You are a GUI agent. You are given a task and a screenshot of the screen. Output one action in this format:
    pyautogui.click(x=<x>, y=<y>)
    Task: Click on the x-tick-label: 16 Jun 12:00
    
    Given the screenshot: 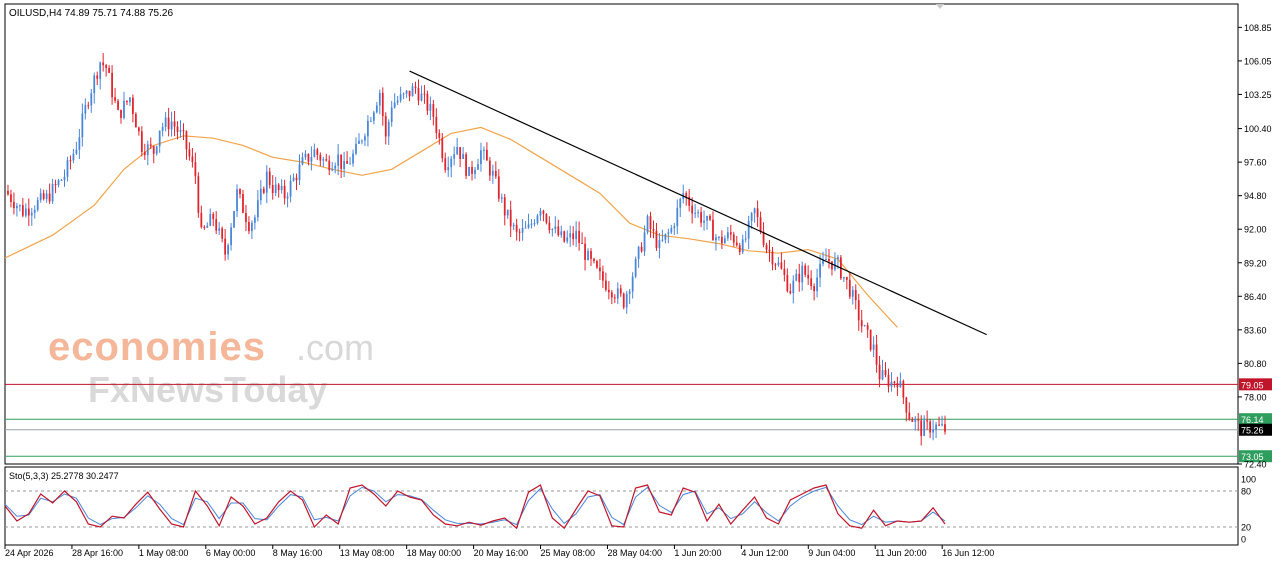 What is the action you would take?
    pyautogui.click(x=968, y=553)
    